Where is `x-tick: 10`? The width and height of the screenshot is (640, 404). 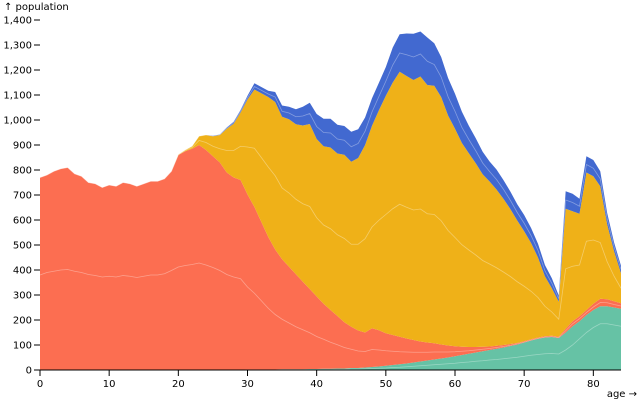
x-tick: 10 is located at coordinates (109, 380).